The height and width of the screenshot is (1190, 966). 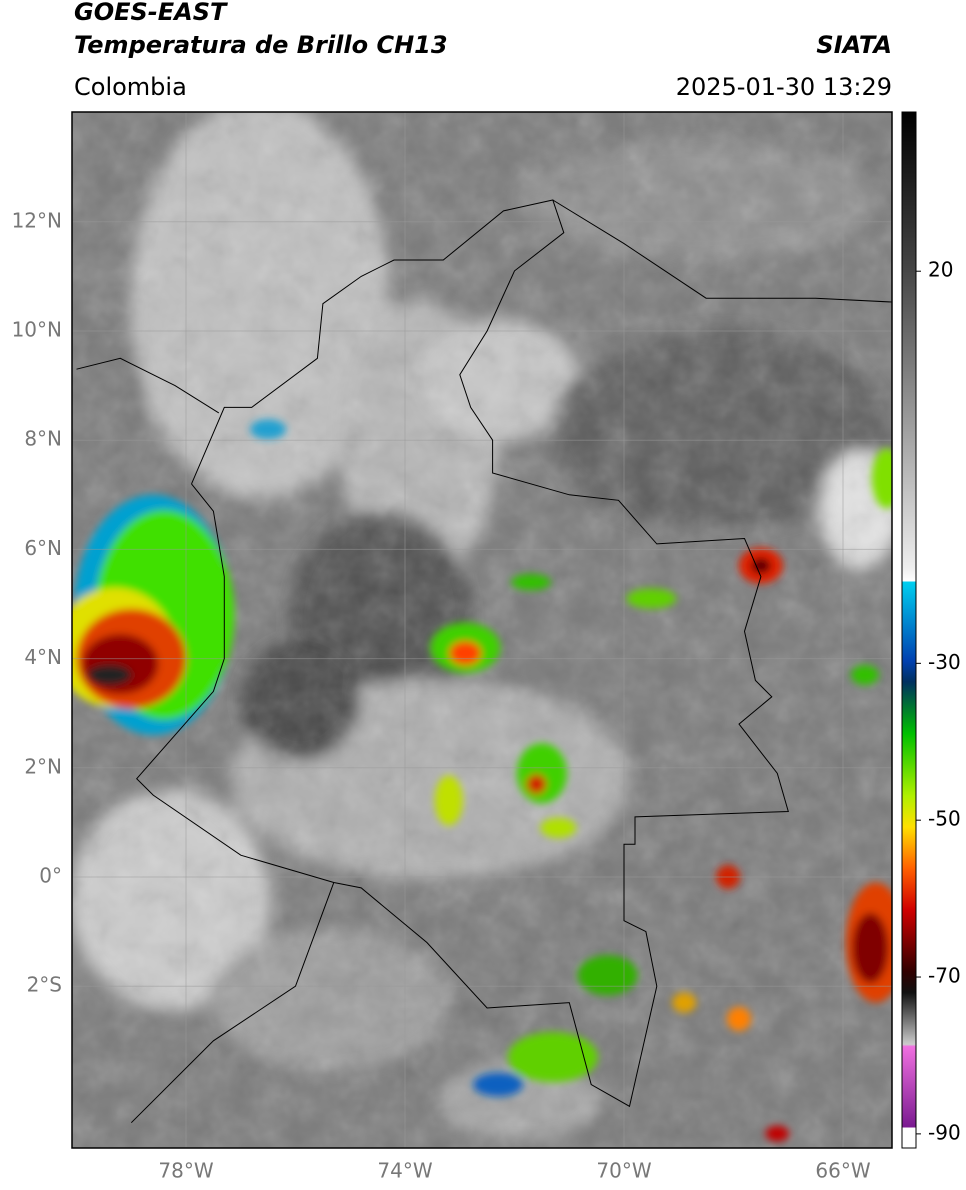 I want to click on lat-label: 10°N, so click(x=37, y=330).